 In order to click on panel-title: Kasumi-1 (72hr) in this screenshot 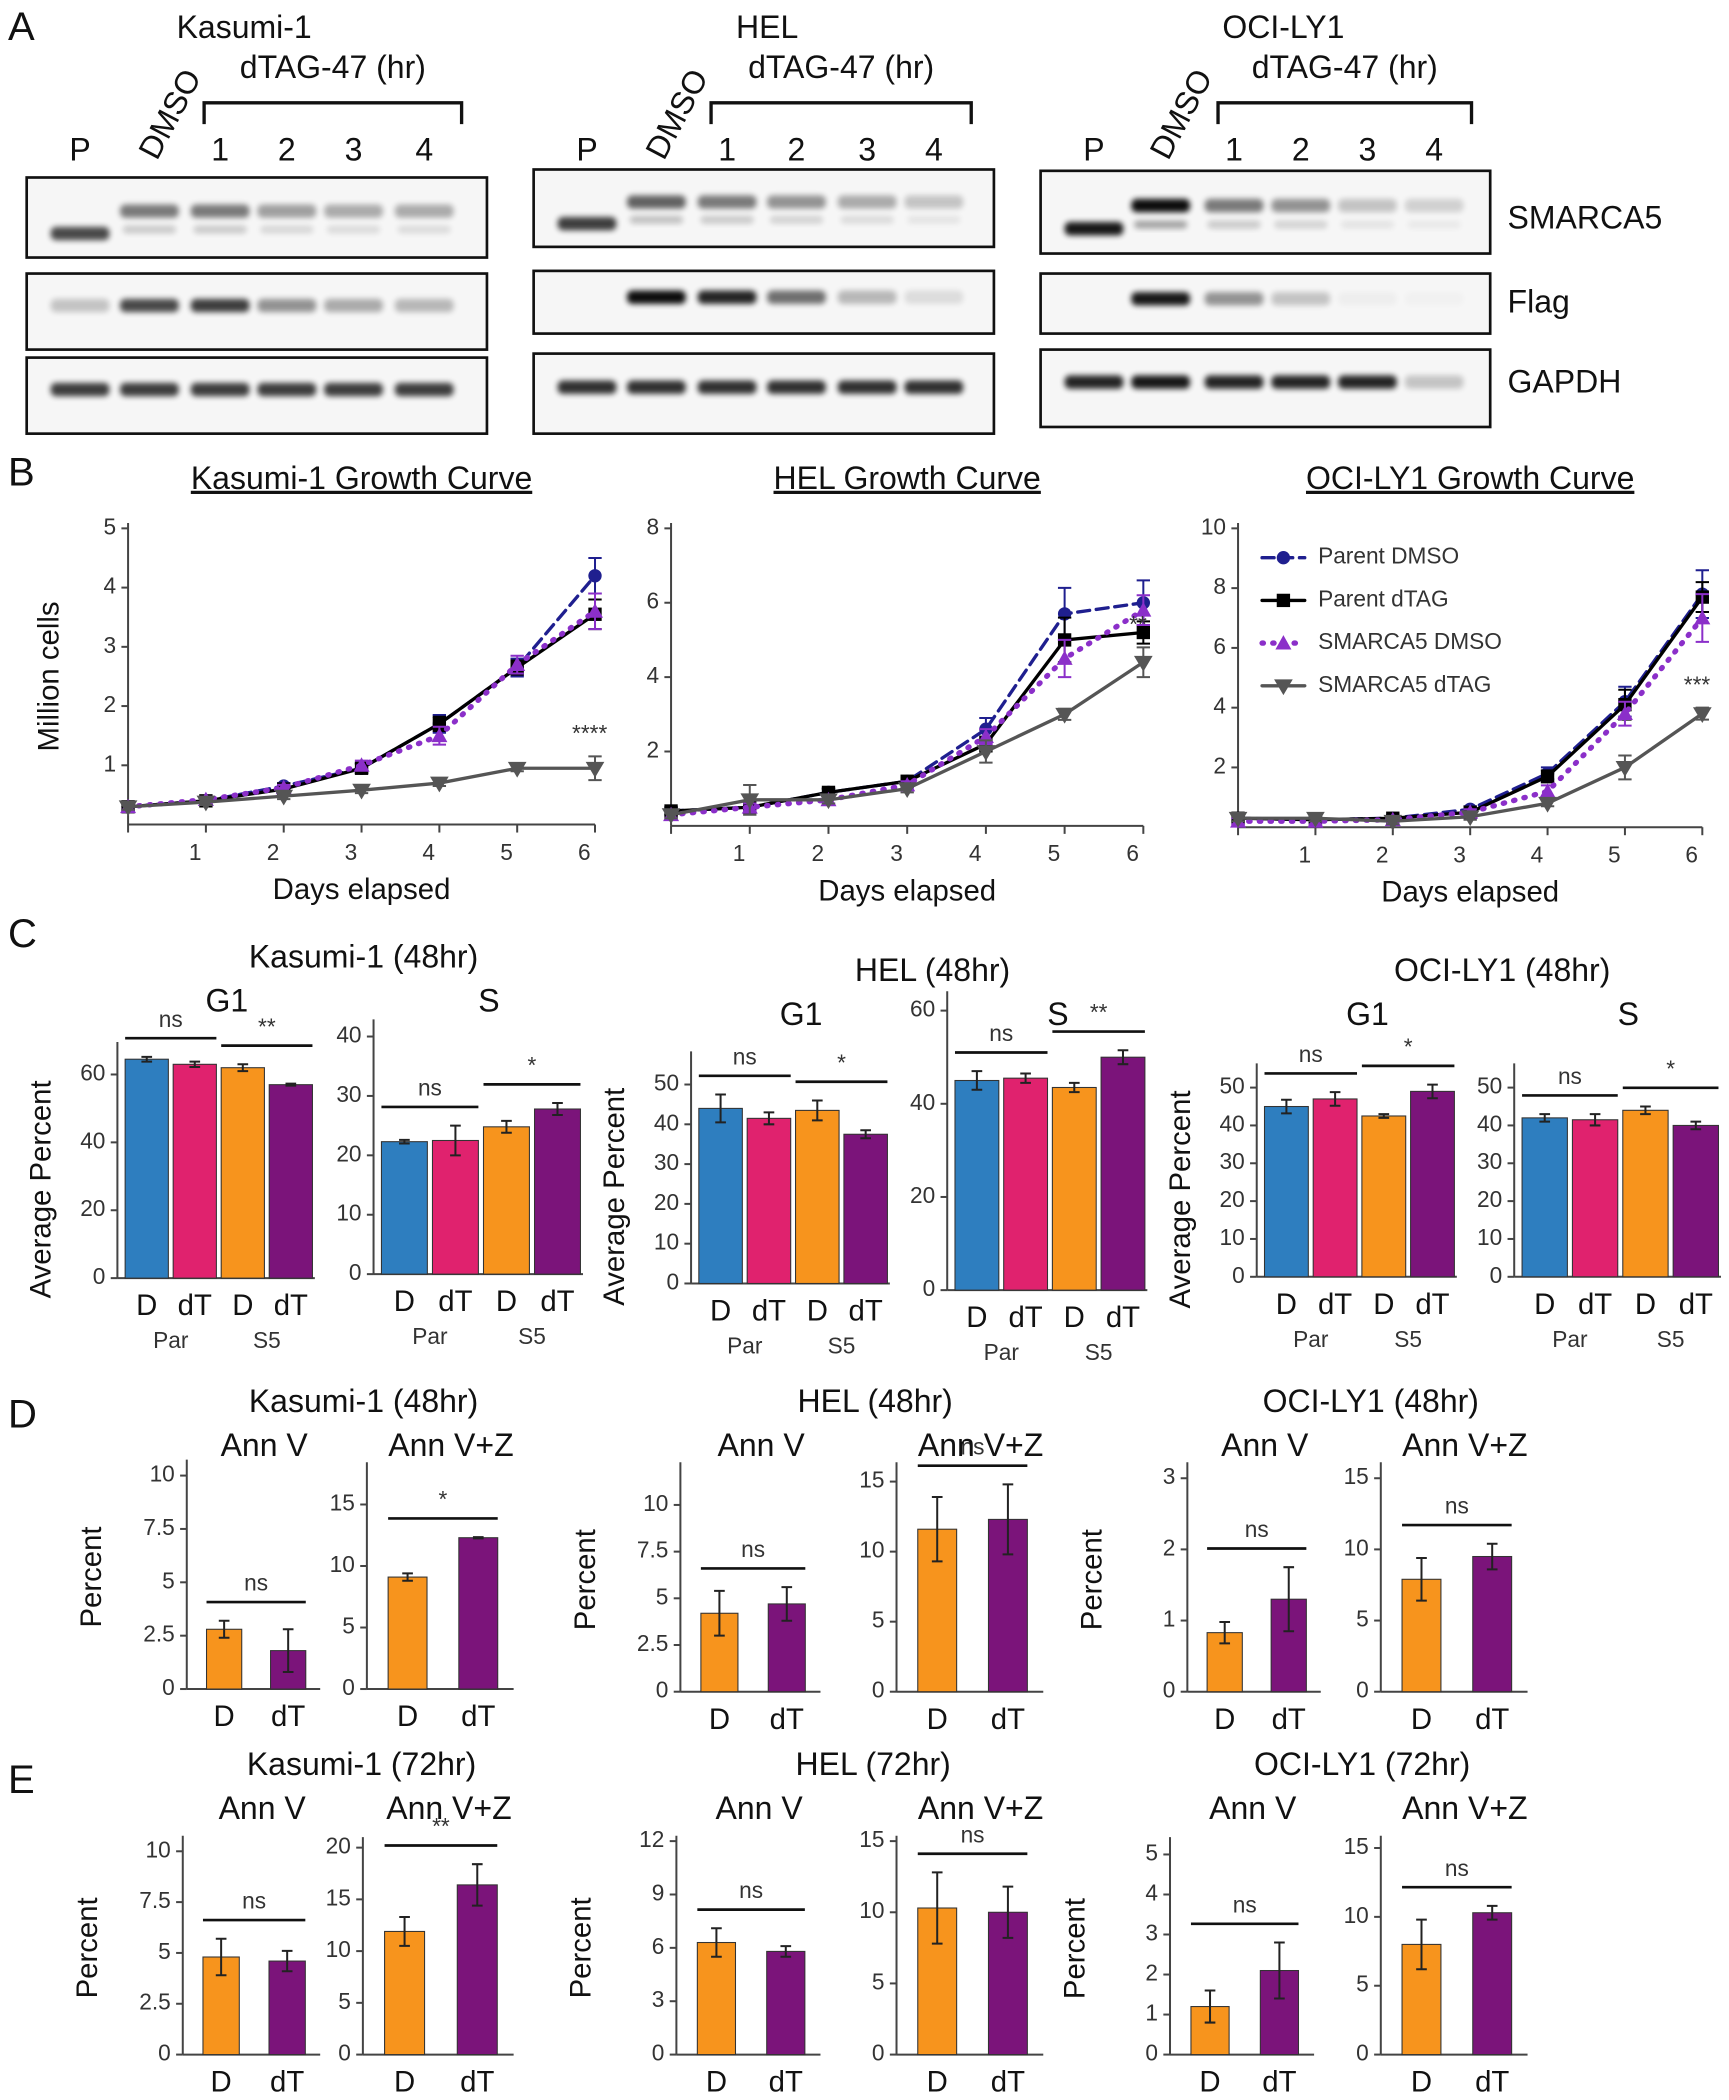, I will do `click(361, 1764)`.